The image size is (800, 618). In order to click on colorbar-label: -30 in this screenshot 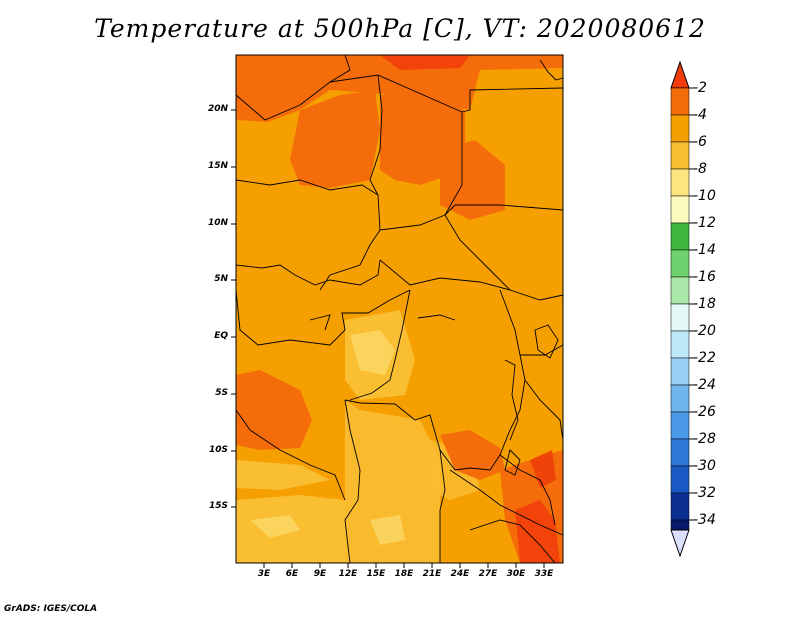, I will do `click(704, 466)`.